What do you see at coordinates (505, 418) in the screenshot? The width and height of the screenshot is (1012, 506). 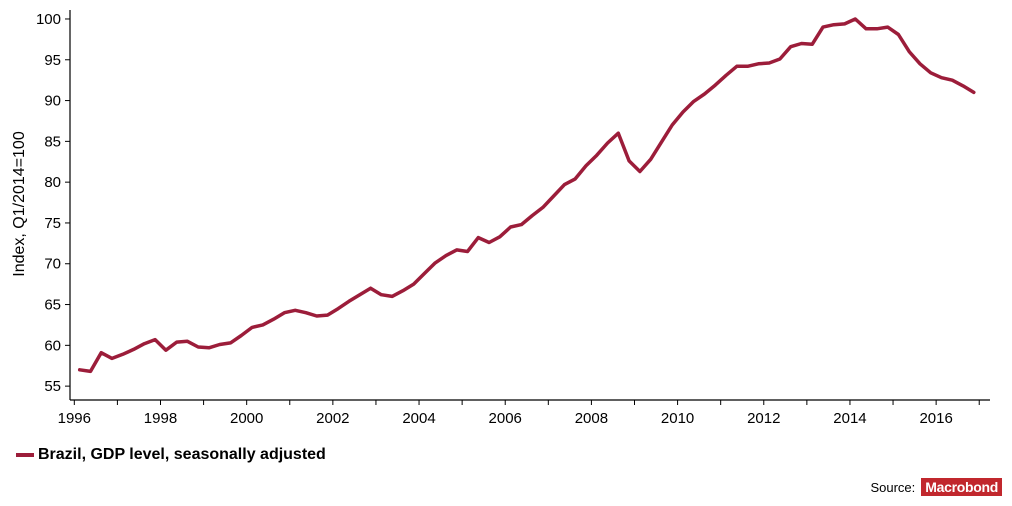 I see `x-tick-label: 2006` at bounding box center [505, 418].